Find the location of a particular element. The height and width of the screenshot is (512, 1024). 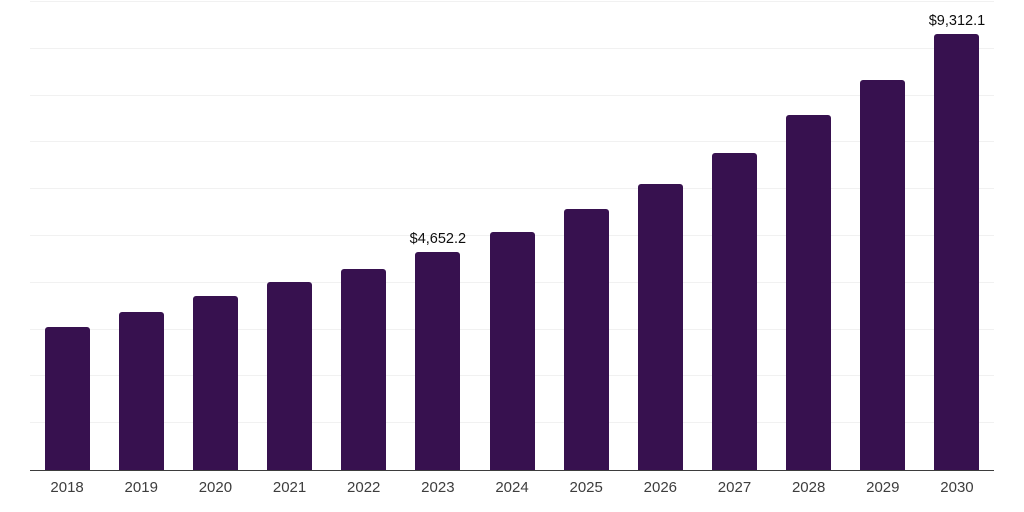

bar-slot-2028 is located at coordinates (809, 236).